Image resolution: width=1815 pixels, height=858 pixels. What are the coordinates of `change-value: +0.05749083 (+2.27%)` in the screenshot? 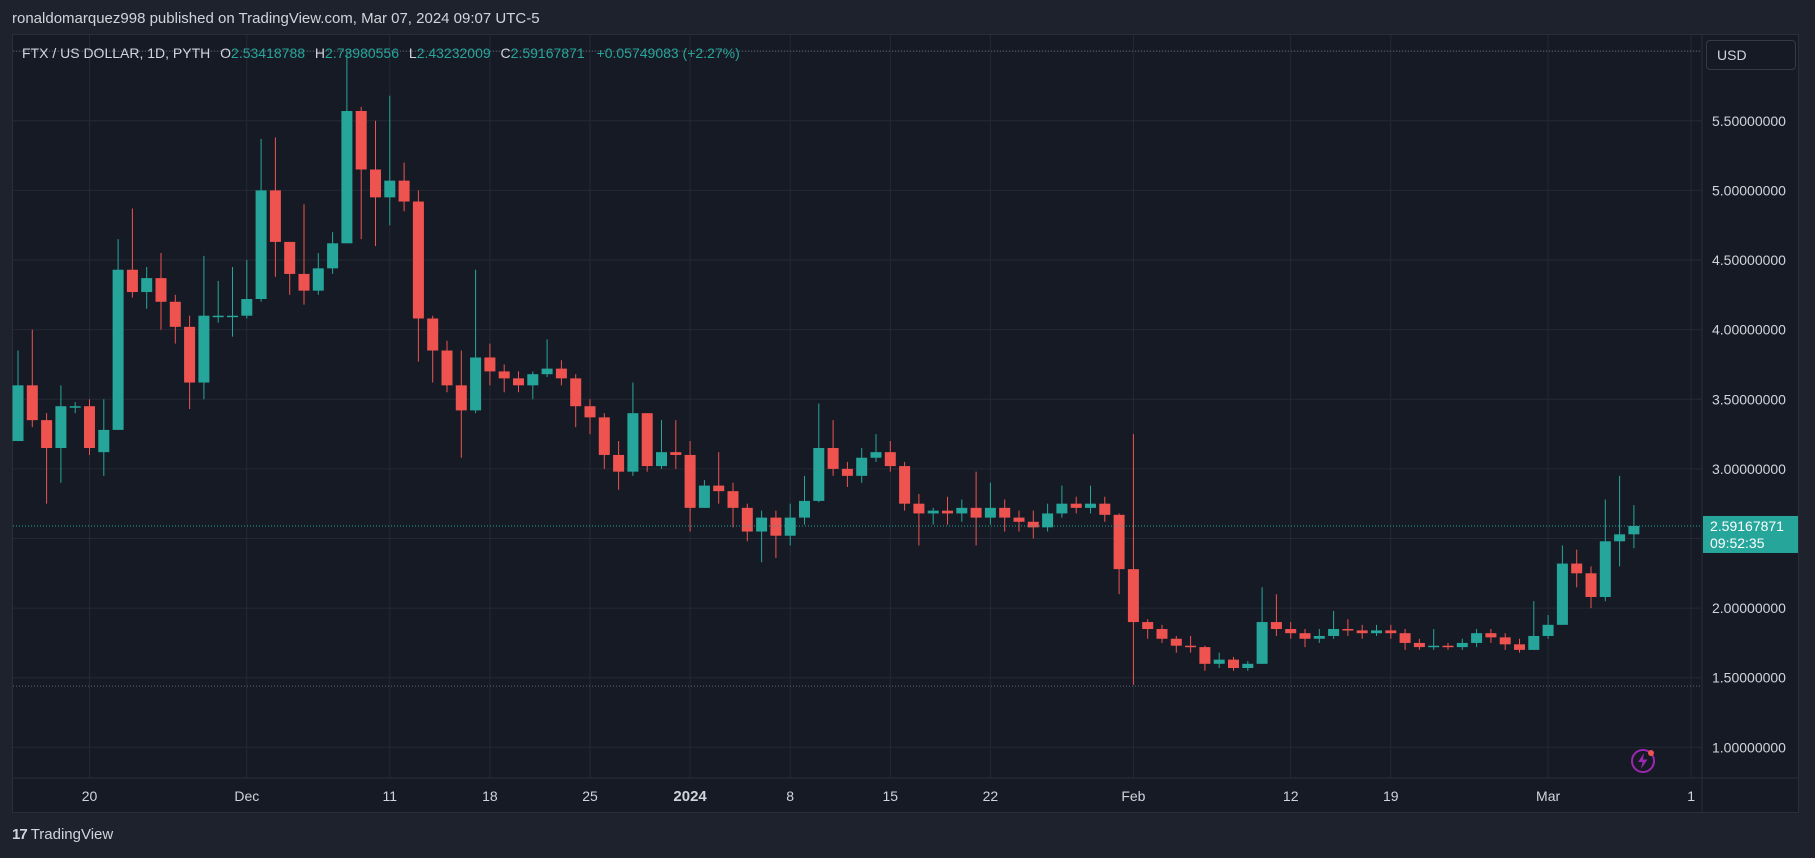 It's located at (668, 53).